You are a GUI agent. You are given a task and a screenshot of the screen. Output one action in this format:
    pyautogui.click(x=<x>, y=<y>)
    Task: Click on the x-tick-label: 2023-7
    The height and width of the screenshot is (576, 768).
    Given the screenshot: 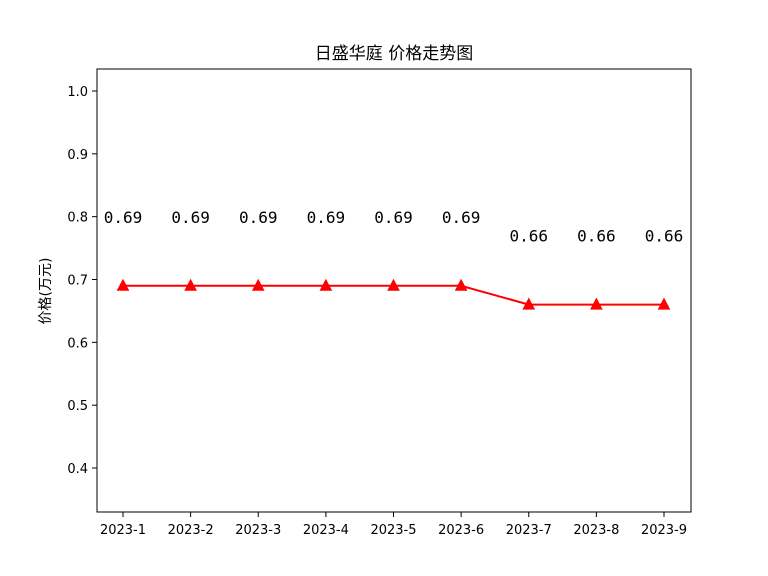 What is the action you would take?
    pyautogui.click(x=529, y=530)
    